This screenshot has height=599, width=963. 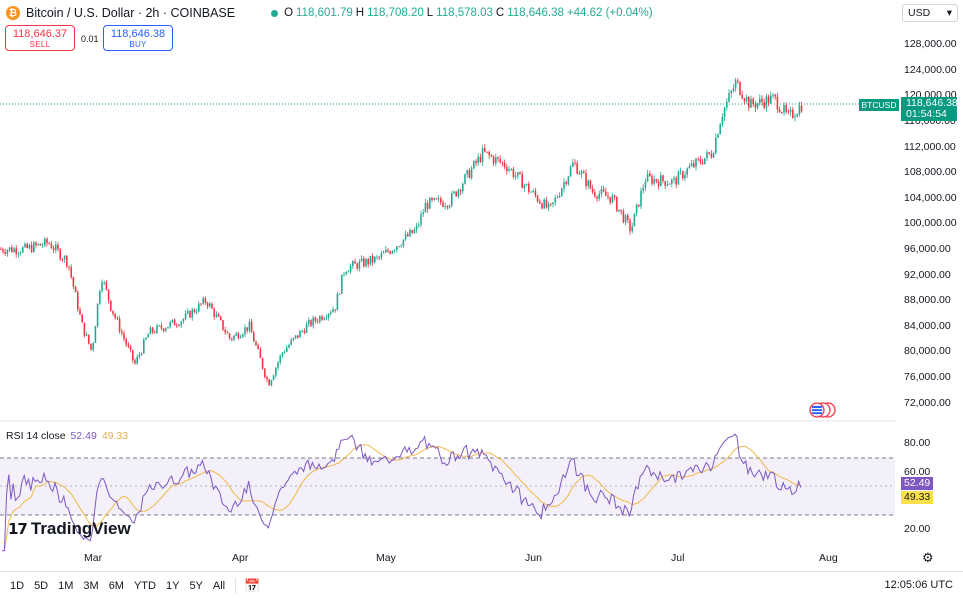 What do you see at coordinates (144, 585) in the screenshot?
I see `range-ytd: YTD` at bounding box center [144, 585].